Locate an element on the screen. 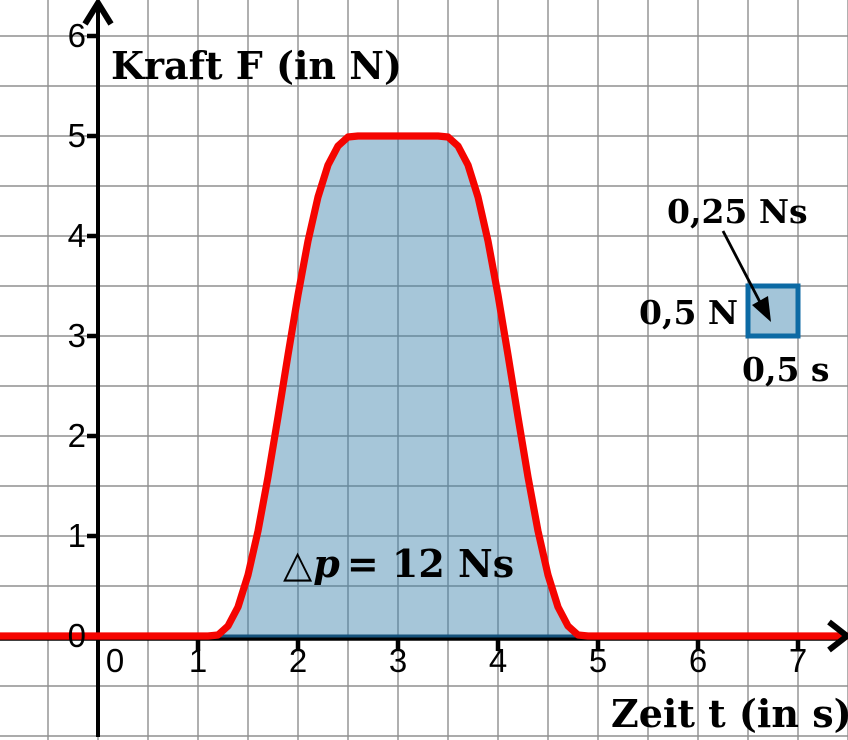 This screenshot has width=848, height=740. legend-area-label: 0,25 Ns is located at coordinates (737, 211).